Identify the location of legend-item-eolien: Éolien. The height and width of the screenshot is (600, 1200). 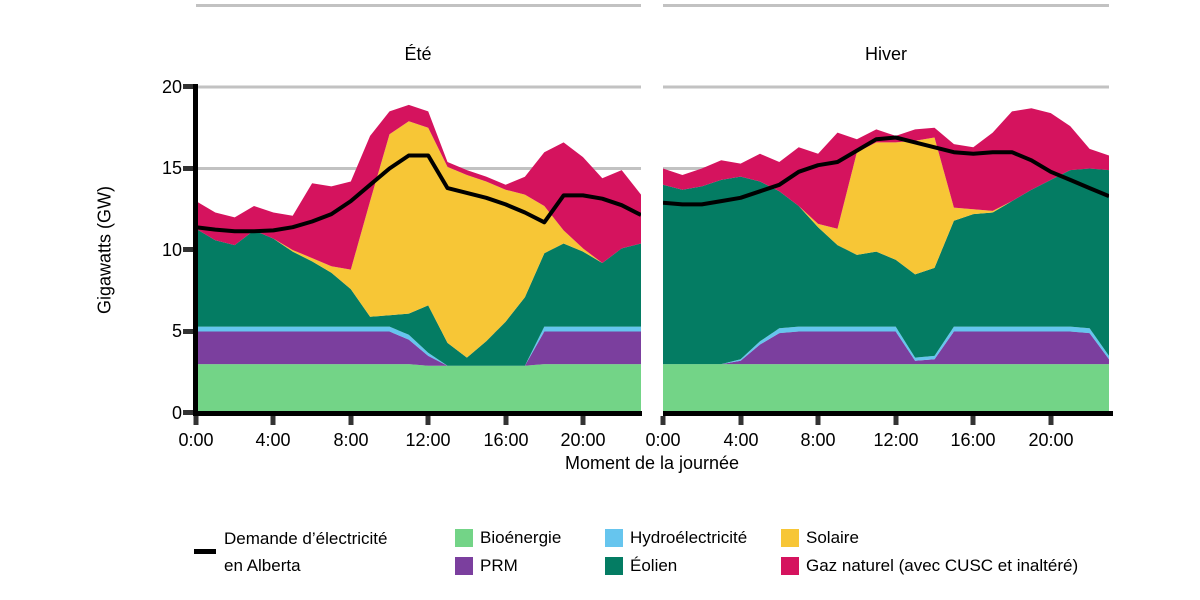
(641, 565).